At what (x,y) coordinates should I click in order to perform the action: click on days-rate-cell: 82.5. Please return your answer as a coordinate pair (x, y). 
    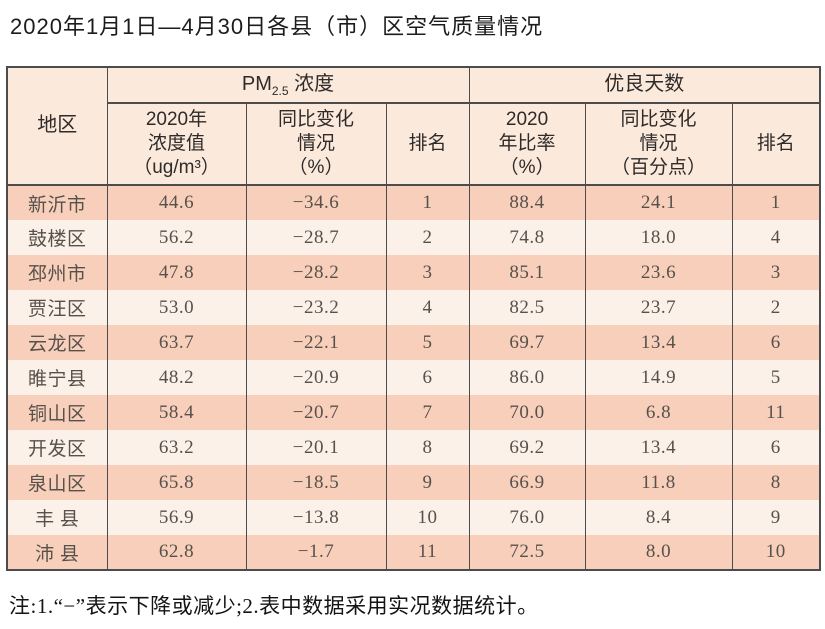
    Looking at the image, I should click on (527, 307).